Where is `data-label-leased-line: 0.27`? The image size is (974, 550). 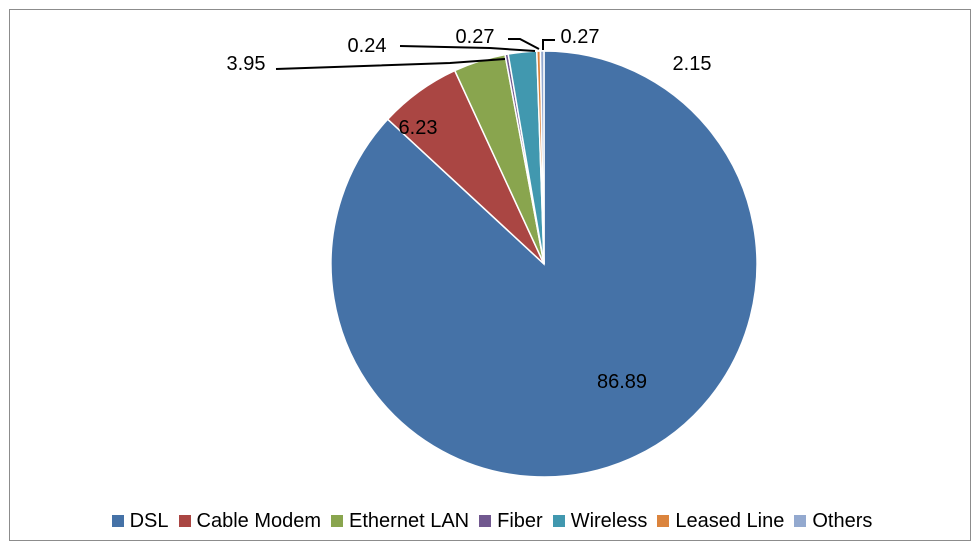 data-label-leased-line: 0.27 is located at coordinates (475, 37).